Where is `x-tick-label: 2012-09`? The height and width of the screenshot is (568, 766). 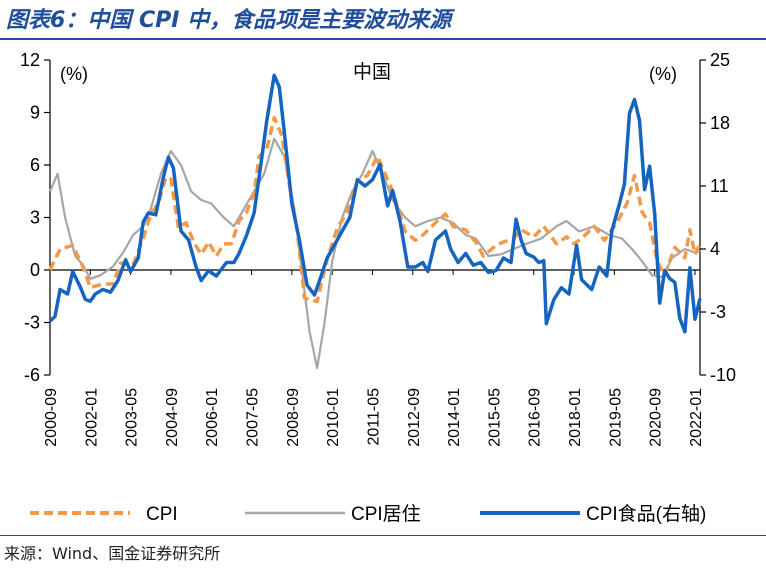 x-tick-label: 2012-09 is located at coordinates (414, 417).